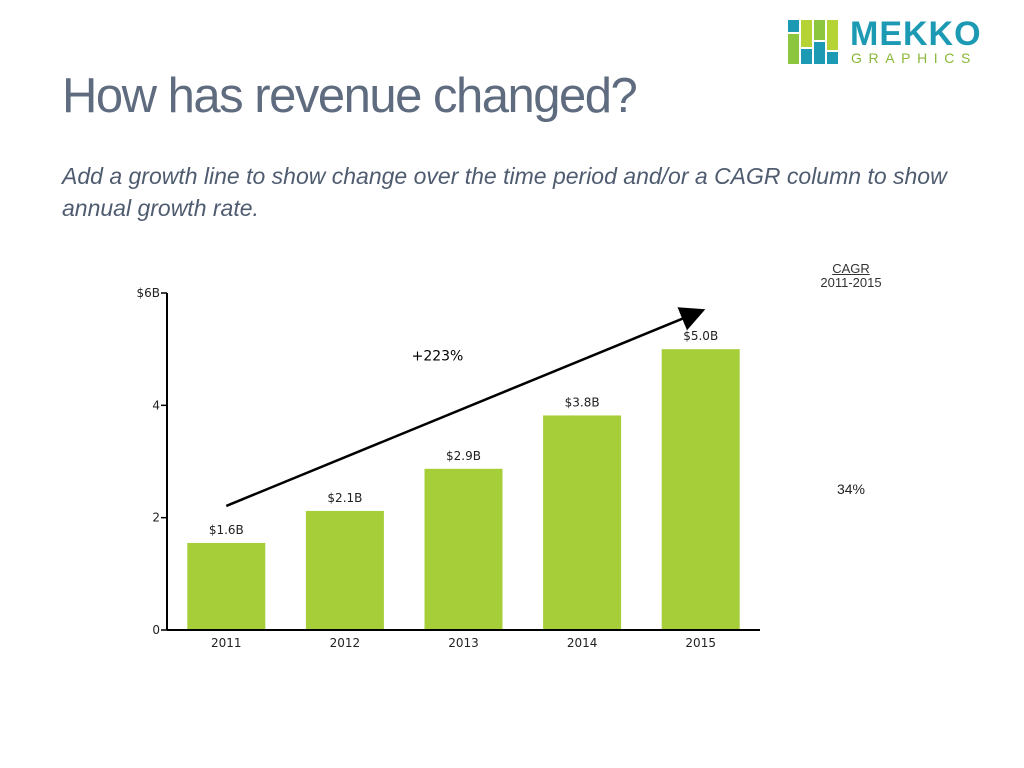 Image resolution: width=1024 pixels, height=768 pixels. I want to click on y-tick-label-4: 4, so click(156, 405).